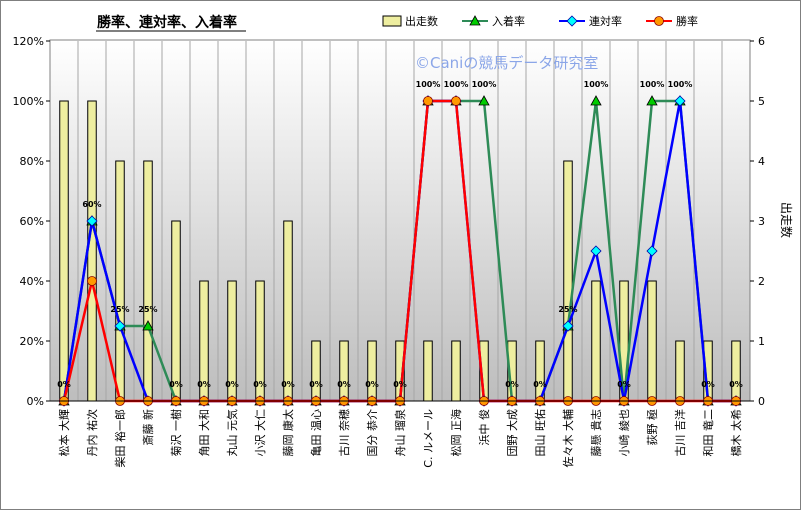 Image resolution: width=801 pixels, height=510 pixels. Describe the element at coordinates (680, 433) in the screenshot. I see `x-tick-label: 古川 吉洋` at that location.